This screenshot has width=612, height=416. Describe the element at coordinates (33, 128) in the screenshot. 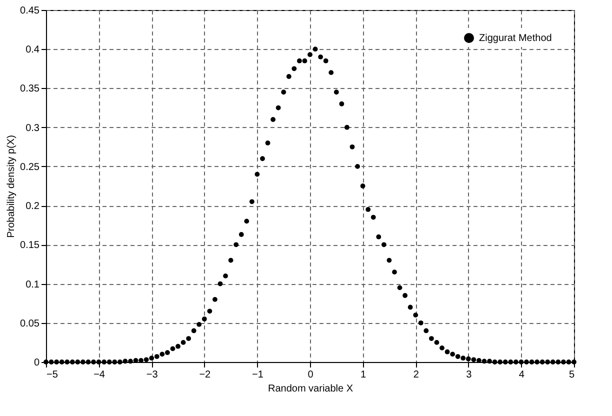

I see `y-tick-label: 0.3` at that location.